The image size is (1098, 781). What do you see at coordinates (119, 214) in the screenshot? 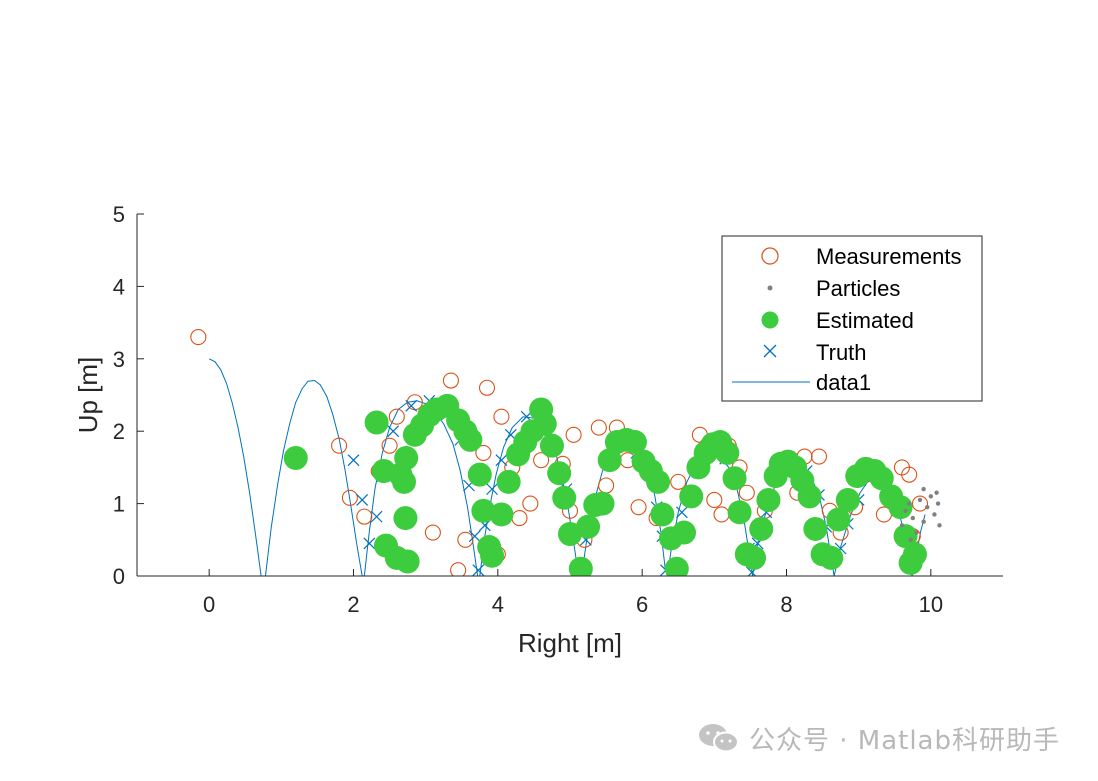
I see `y-tick-label: 5` at bounding box center [119, 214].